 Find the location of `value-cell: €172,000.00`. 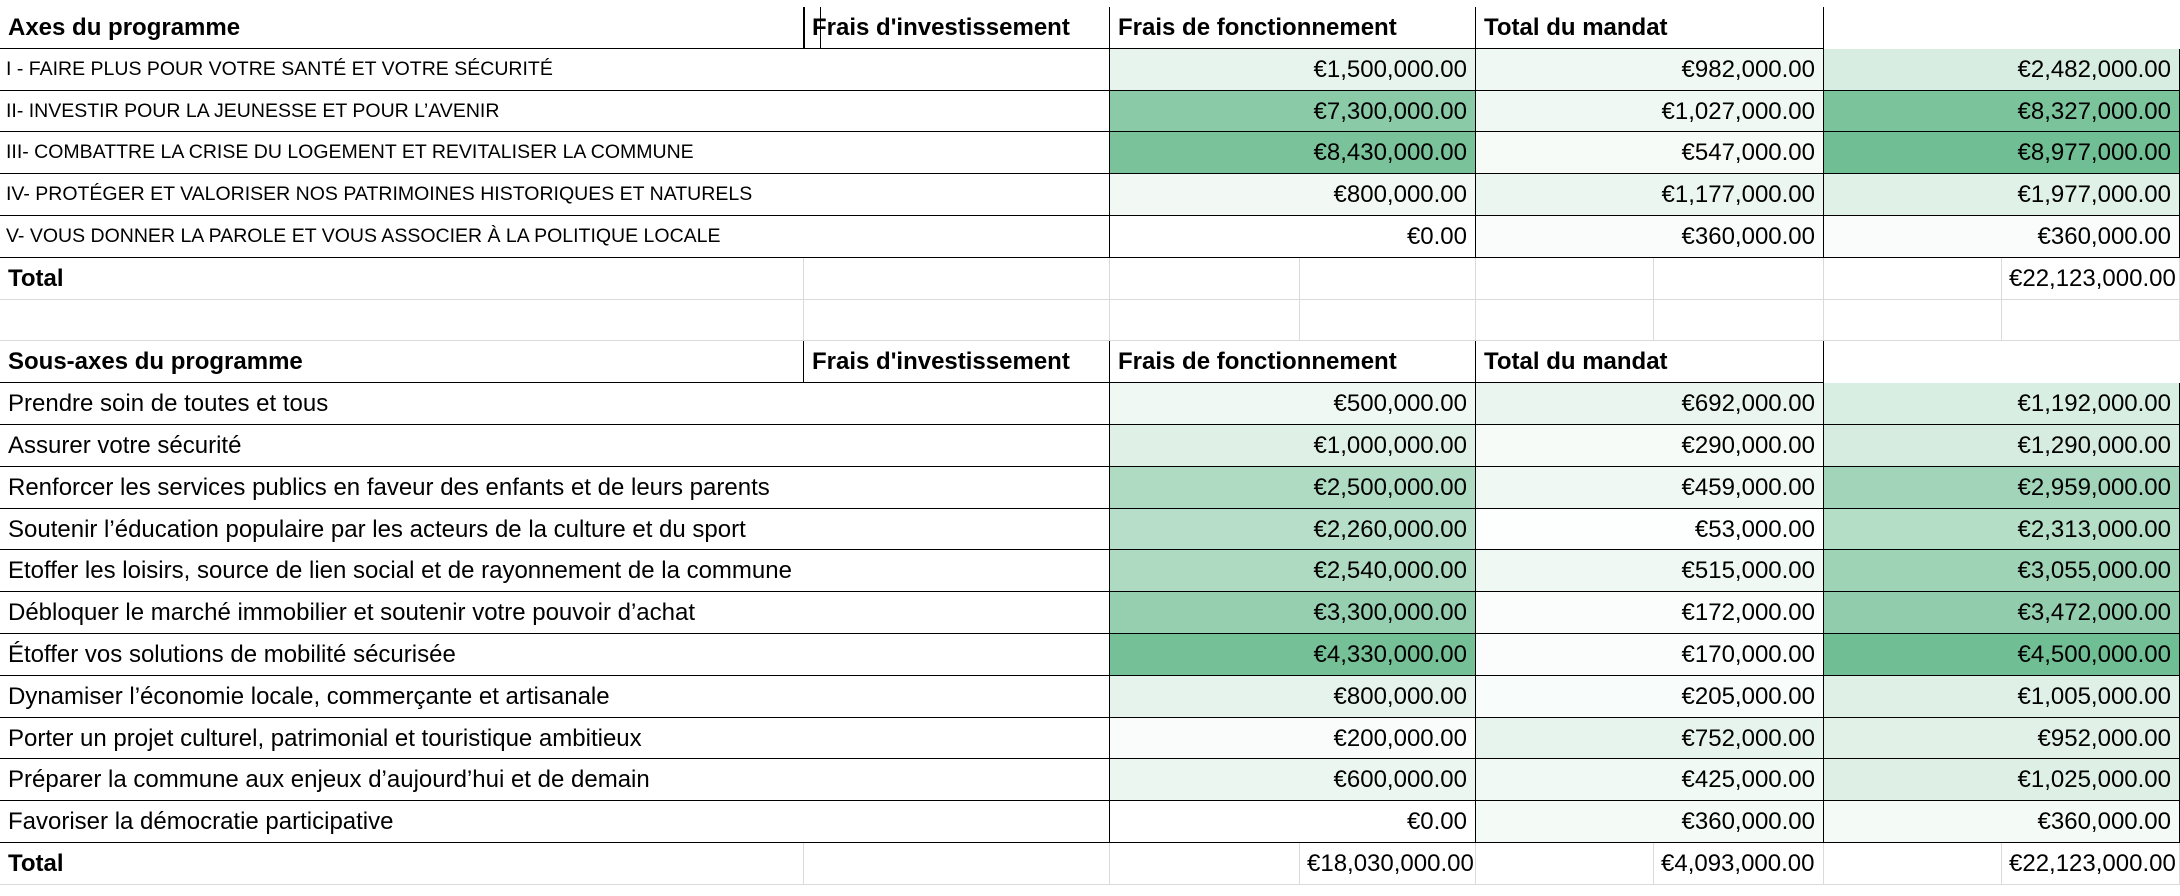

value-cell: €172,000.00 is located at coordinates (1650, 613).